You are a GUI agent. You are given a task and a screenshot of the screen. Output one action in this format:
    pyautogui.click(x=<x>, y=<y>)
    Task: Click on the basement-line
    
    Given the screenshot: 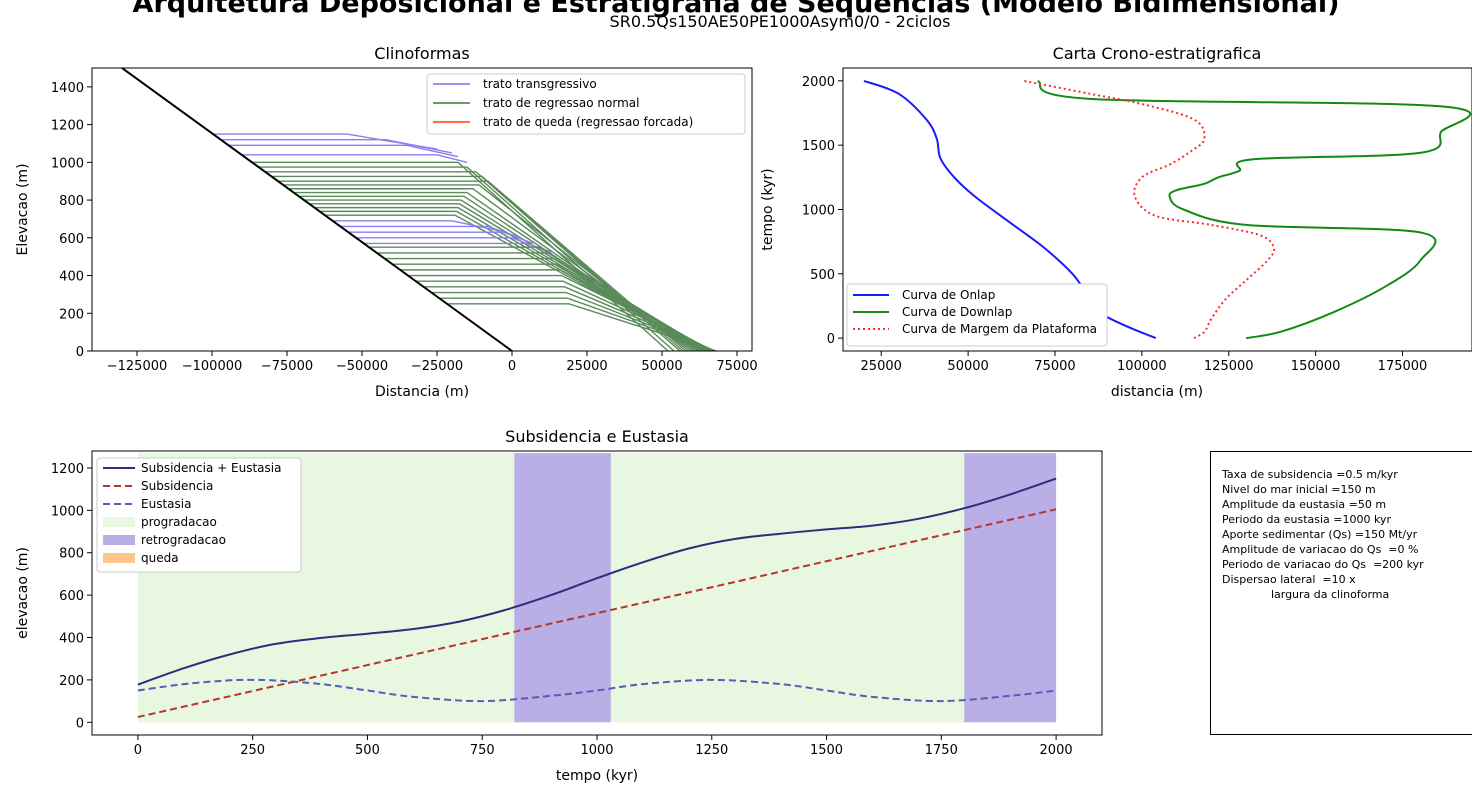 What is the action you would take?
    pyautogui.click(x=317, y=209)
    